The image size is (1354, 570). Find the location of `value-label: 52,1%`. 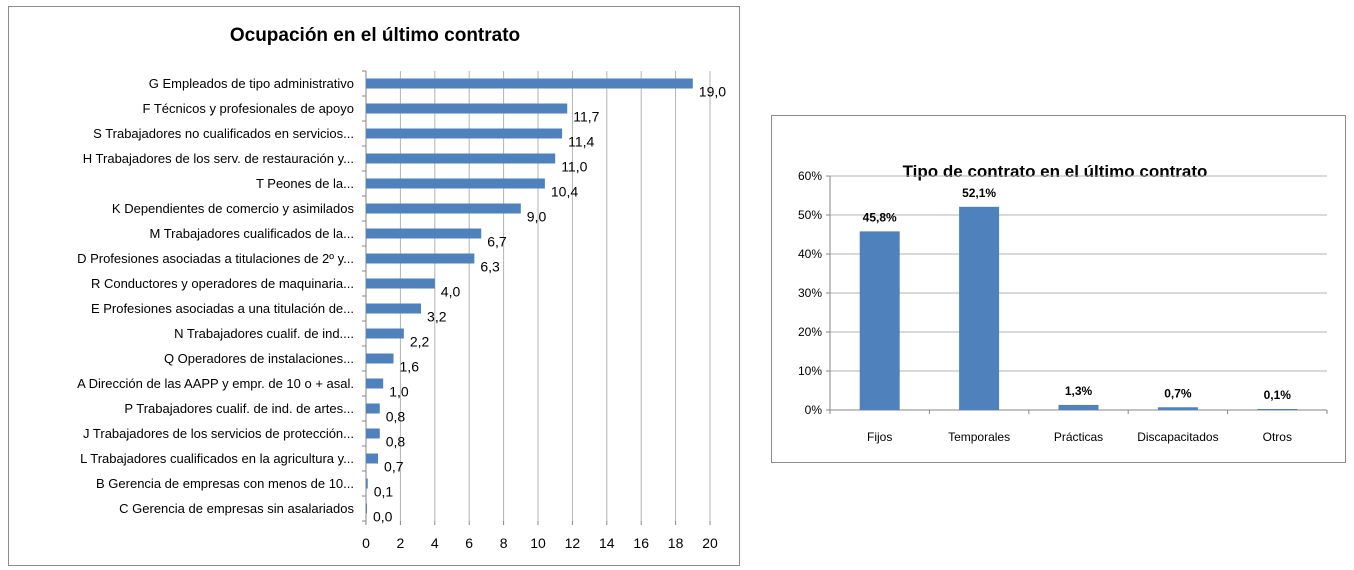

value-label: 52,1% is located at coordinates (979, 193).